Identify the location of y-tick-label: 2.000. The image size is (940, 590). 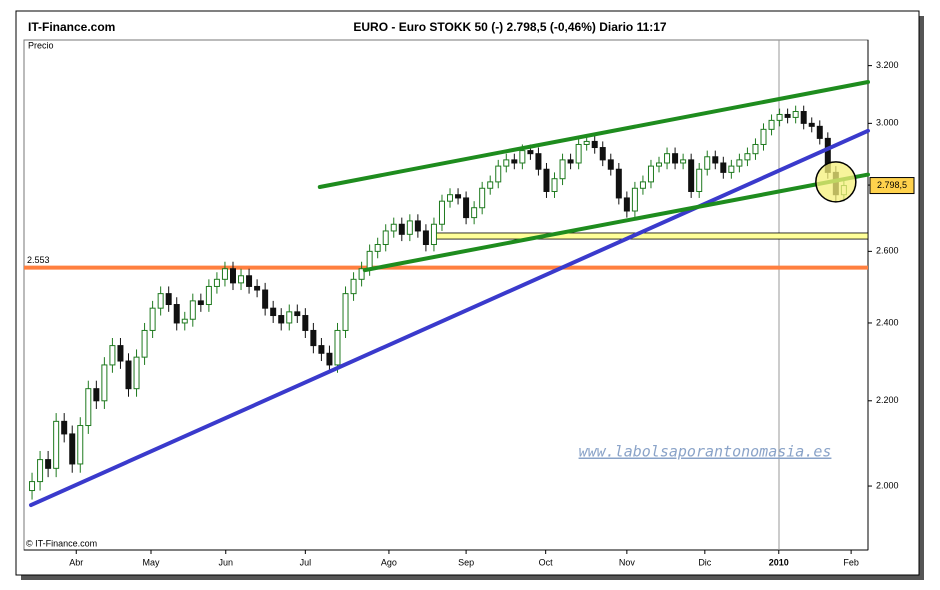
(887, 485).